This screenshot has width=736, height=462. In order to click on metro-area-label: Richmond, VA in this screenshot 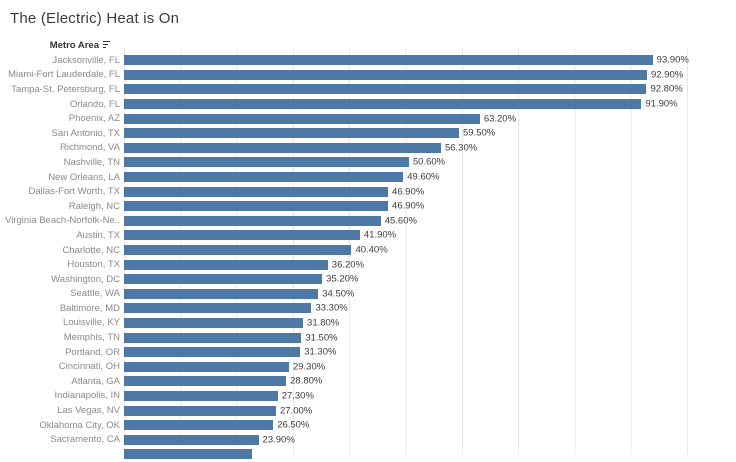, I will do `click(89, 148)`.